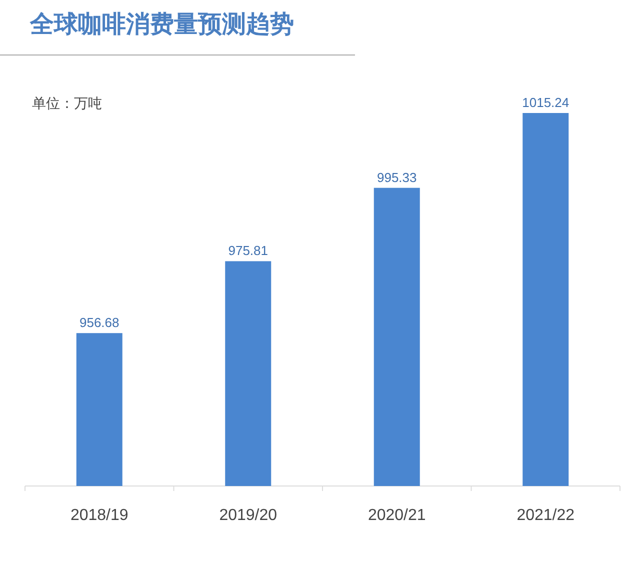 This screenshot has width=640, height=570. Describe the element at coordinates (67, 103) in the screenshot. I see `text: 单位：万吨` at that location.